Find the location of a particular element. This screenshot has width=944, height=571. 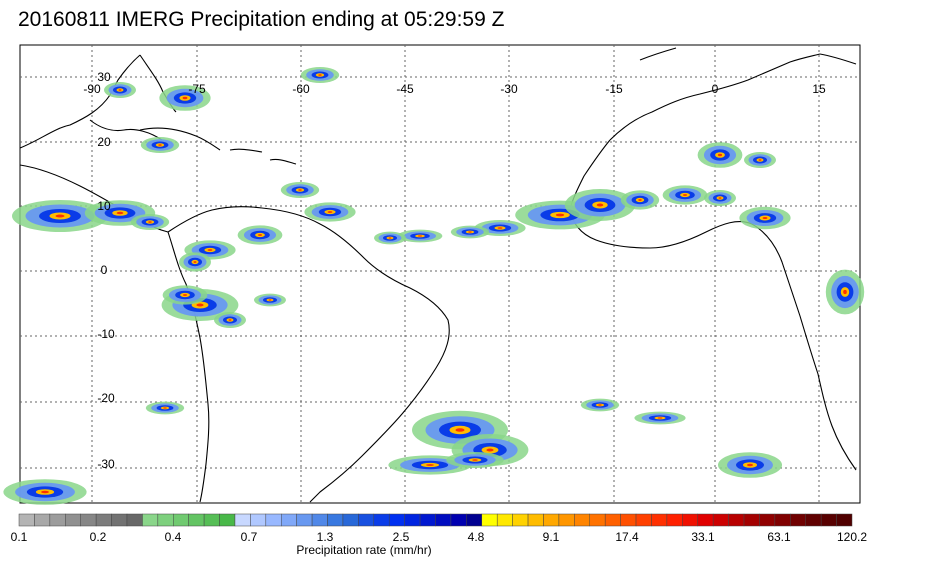

lon-label: -75 is located at coordinates (197, 89).